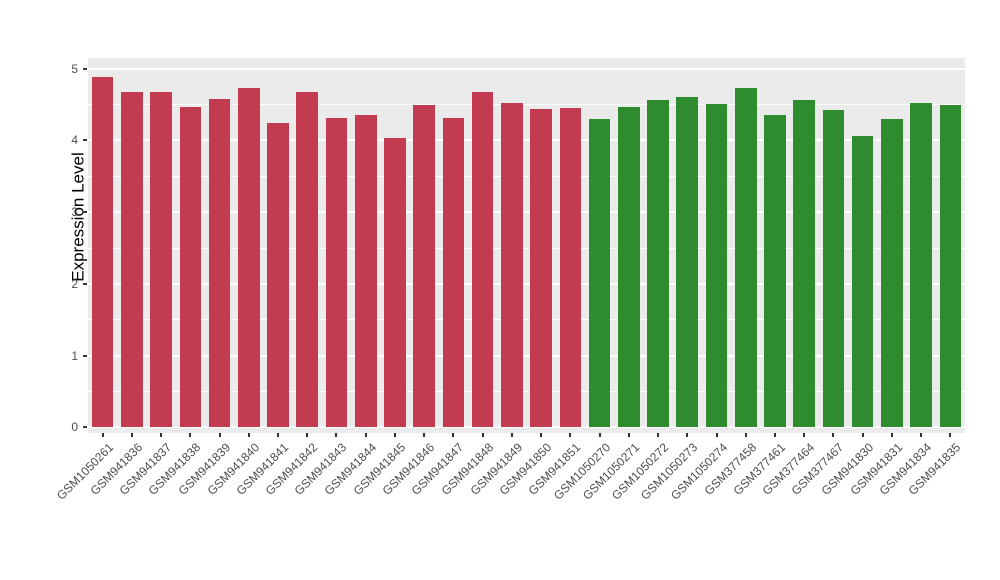  I want to click on y-tick-label: 0, so click(74, 427).